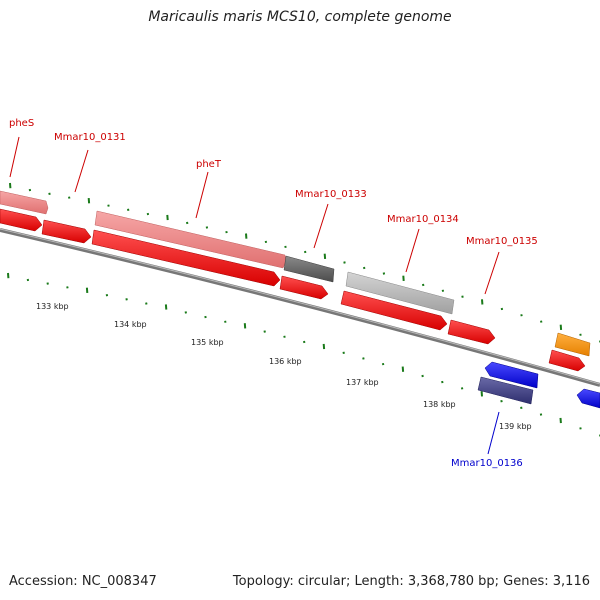  Describe the element at coordinates (515, 426) in the screenshot. I see `scale-label-139: 139 kbp` at that location.